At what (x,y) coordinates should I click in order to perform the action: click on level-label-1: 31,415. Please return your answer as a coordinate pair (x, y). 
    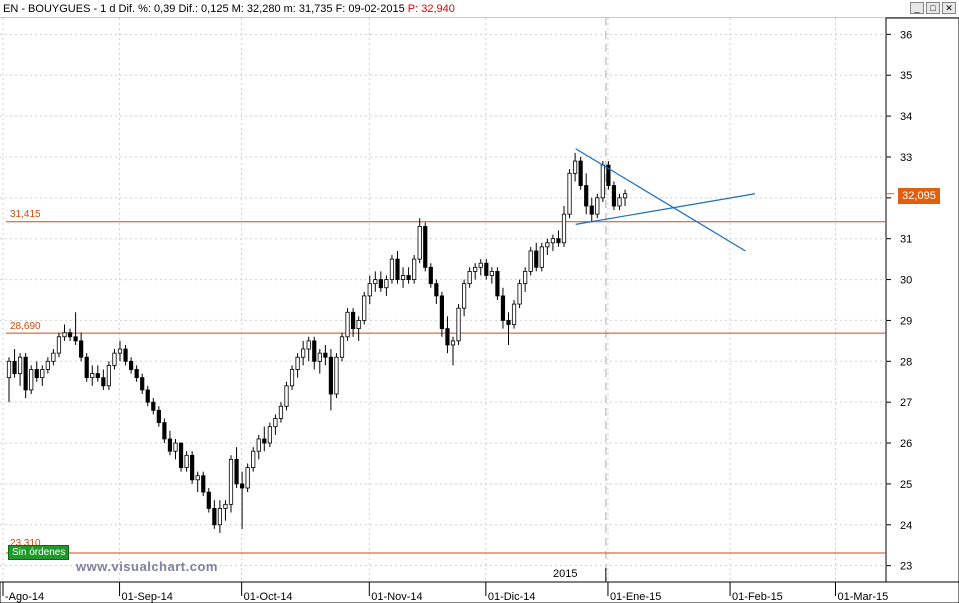
    Looking at the image, I should click on (25, 214).